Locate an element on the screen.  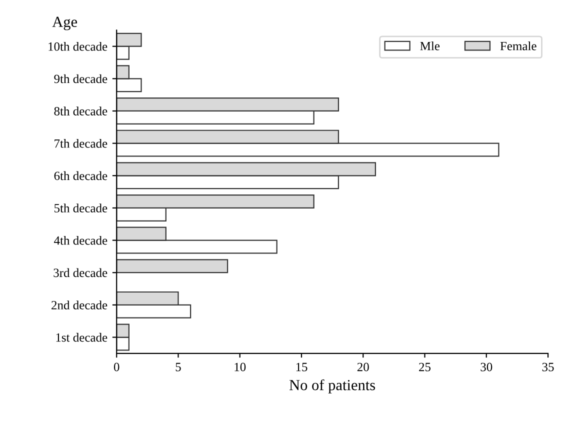
x-axis-title: No of patients is located at coordinates (332, 386).